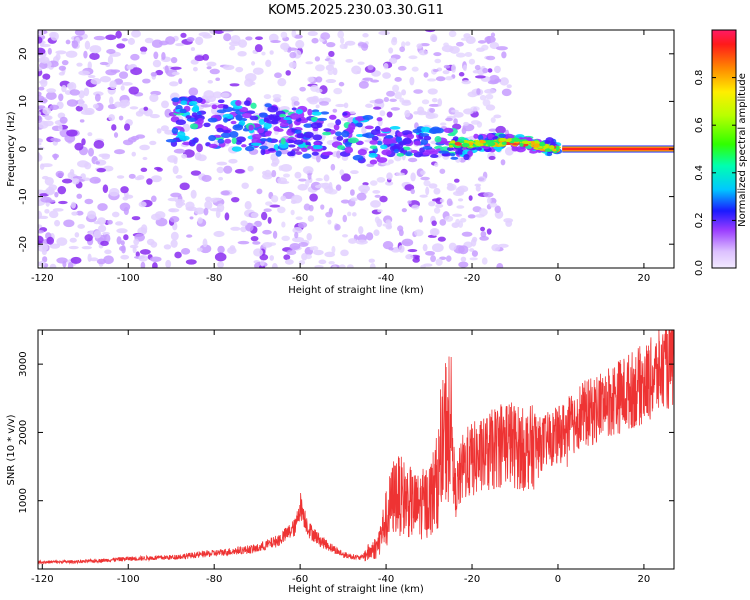 The height and width of the screenshot is (600, 750). I want to click on spectrogram-x-tick-label: -80, so click(214, 278).